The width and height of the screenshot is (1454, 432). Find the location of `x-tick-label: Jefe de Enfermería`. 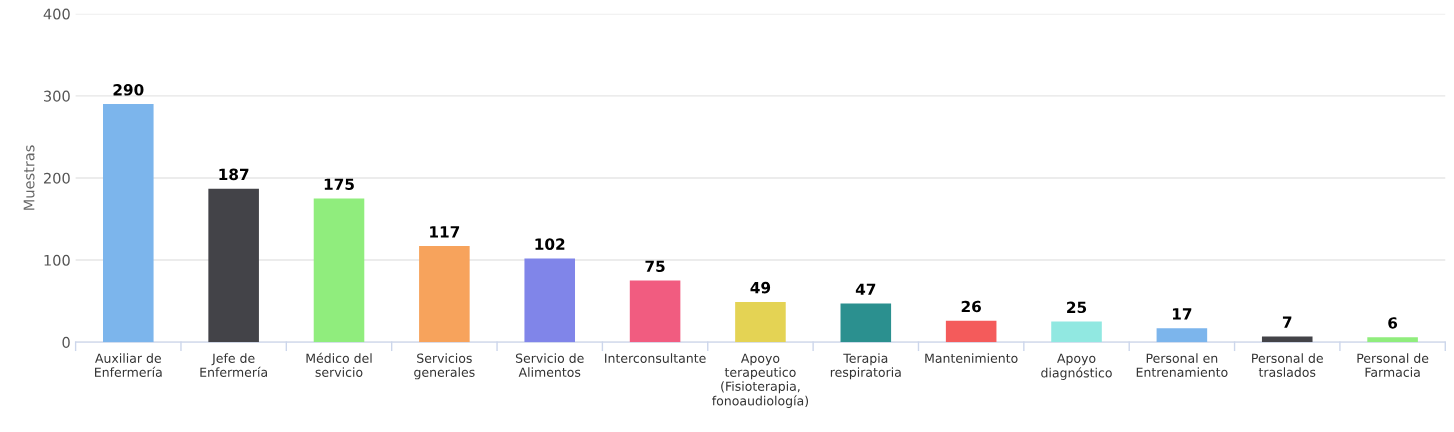

x-tick-label: Jefe de Enfermería is located at coordinates (233, 365).